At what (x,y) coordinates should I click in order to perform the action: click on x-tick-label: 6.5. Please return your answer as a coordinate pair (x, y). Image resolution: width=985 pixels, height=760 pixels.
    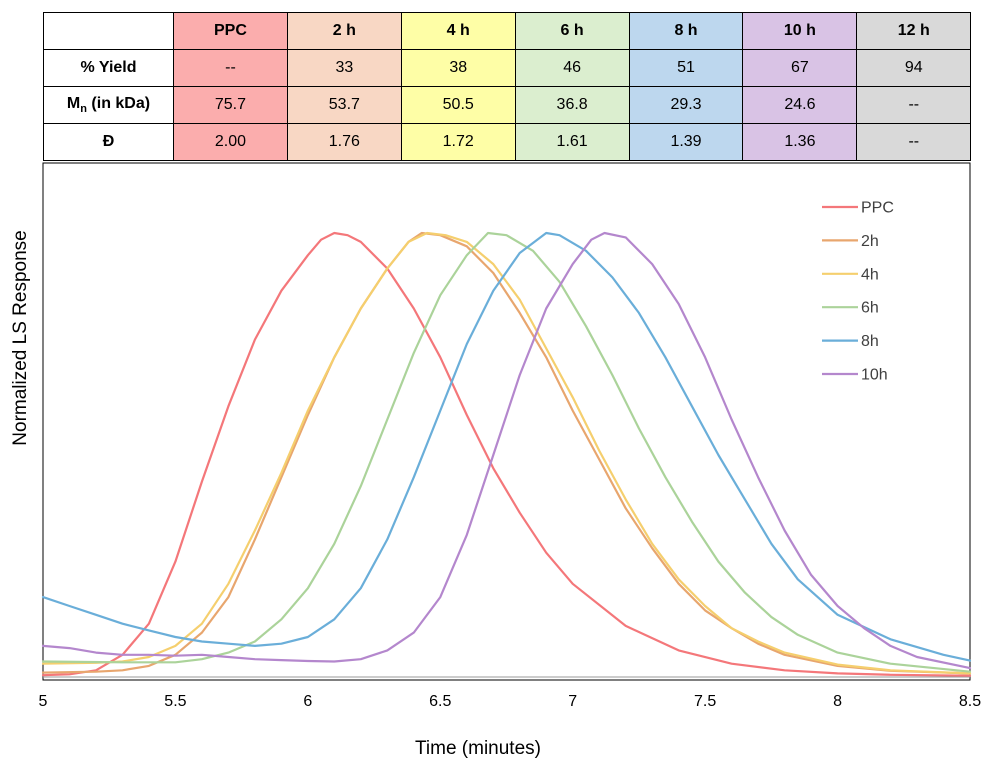
    Looking at the image, I should click on (440, 701).